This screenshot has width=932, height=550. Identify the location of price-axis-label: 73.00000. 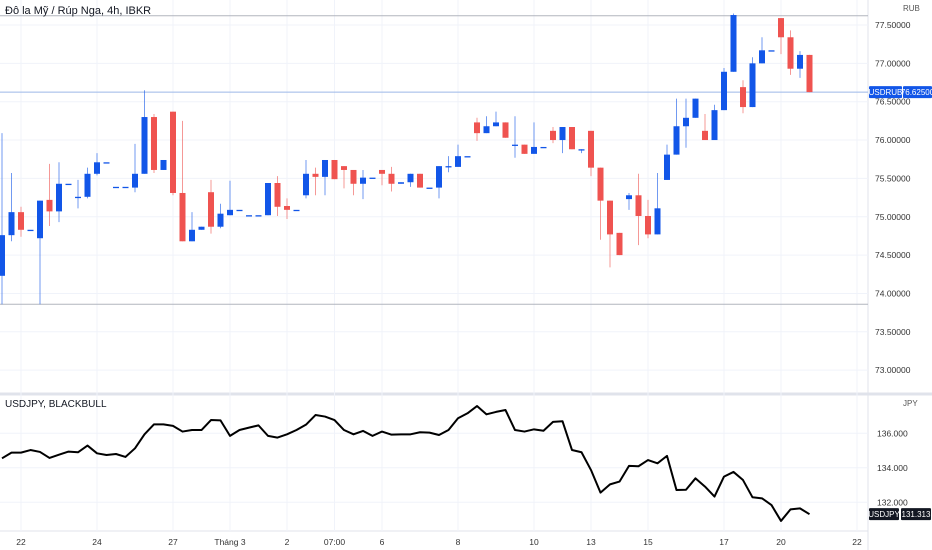
(893, 370).